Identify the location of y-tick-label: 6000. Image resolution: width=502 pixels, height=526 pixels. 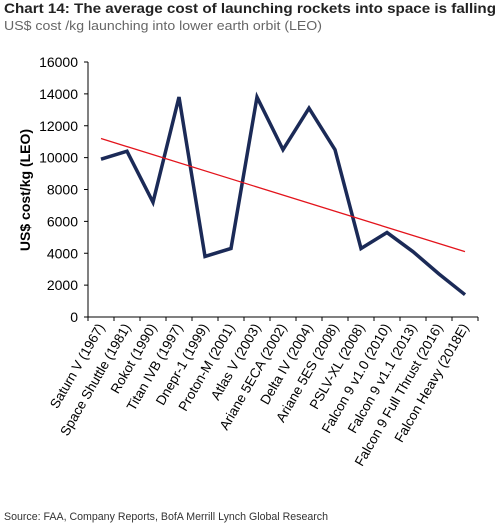
(62, 221).